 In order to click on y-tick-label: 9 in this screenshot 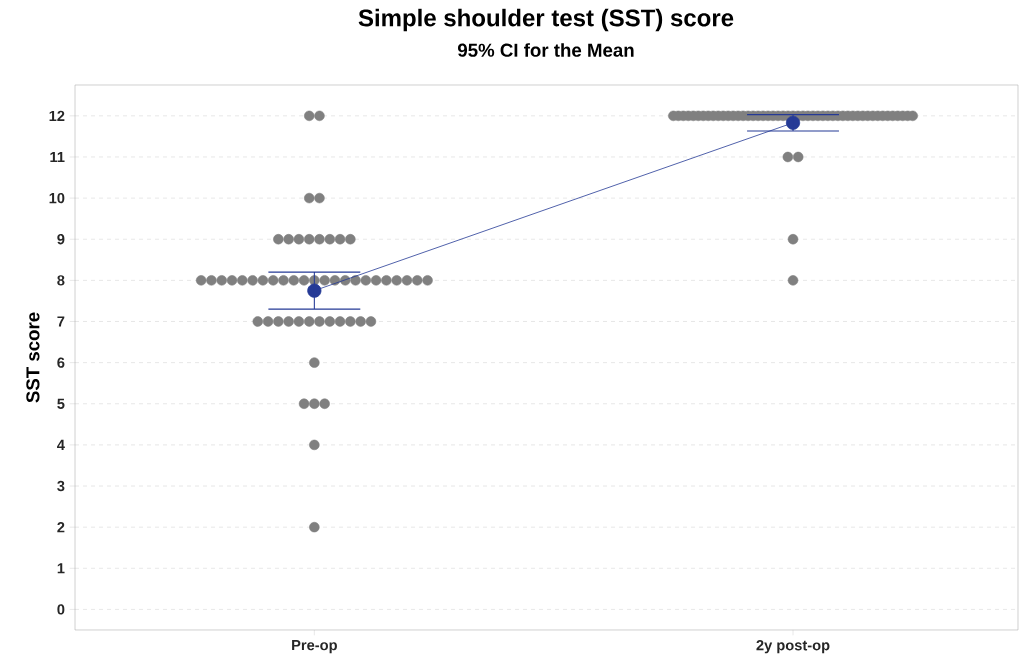, I will do `click(61, 239)`.